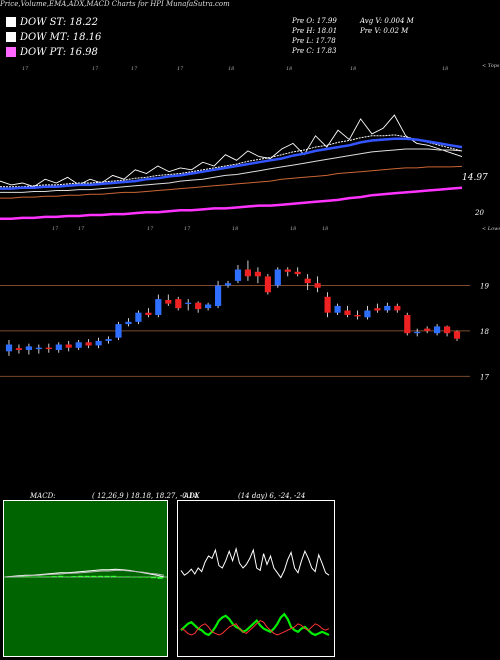 Image resolution: width=500 pixels, height=660 pixels. Describe the element at coordinates (43, 496) in the screenshot. I see `macd-label: MACD:` at that location.